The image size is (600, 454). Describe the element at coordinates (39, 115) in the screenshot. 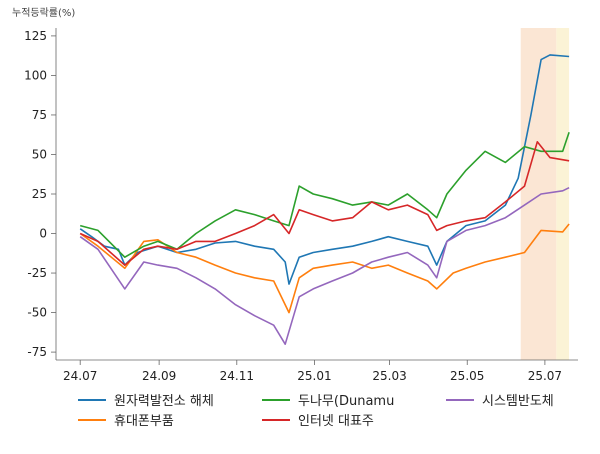

I see `y-tick-label: 75` at that location.